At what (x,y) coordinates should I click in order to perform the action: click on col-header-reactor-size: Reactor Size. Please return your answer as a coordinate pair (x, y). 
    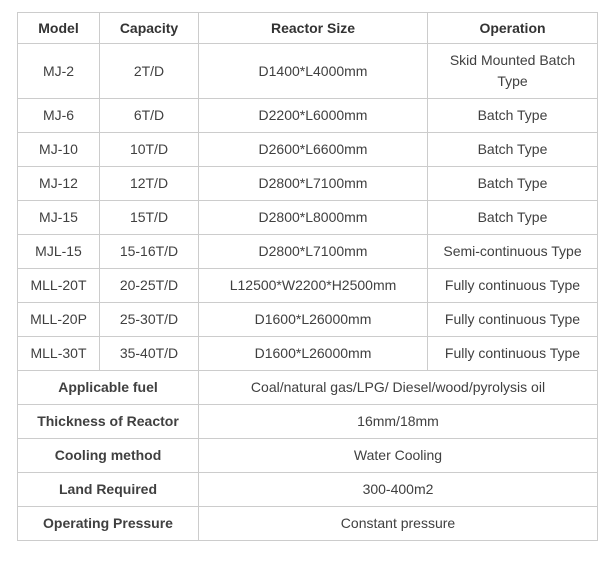
    Looking at the image, I should click on (313, 28).